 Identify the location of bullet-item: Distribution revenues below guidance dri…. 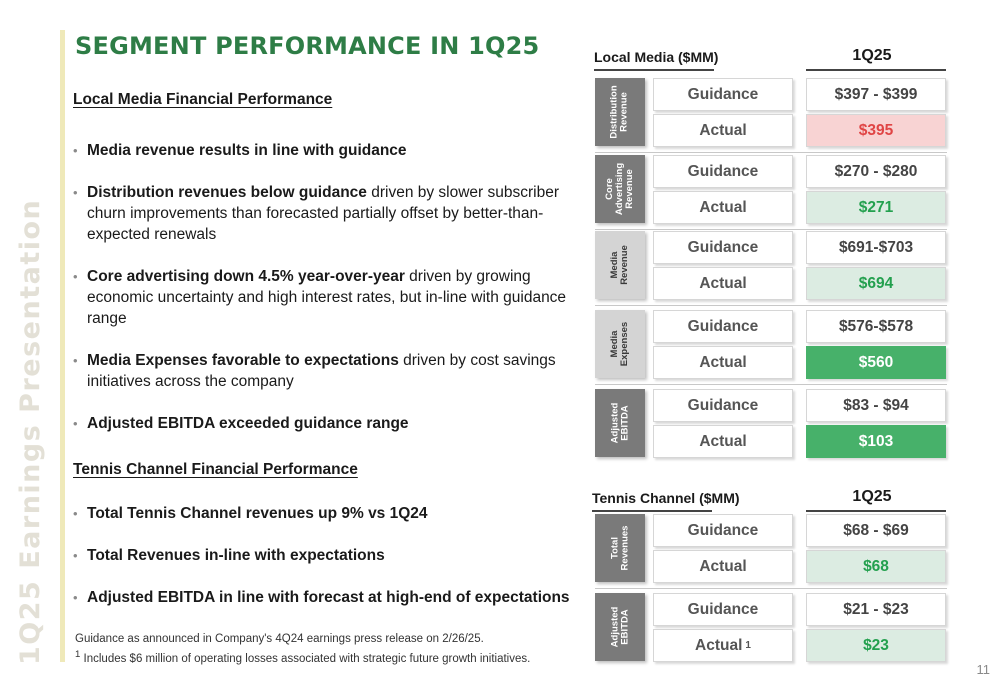
(323, 213).